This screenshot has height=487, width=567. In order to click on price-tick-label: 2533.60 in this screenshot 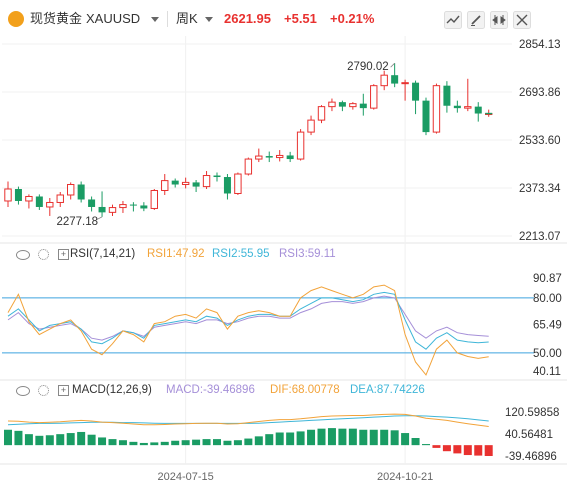, I will do `click(540, 141)`.